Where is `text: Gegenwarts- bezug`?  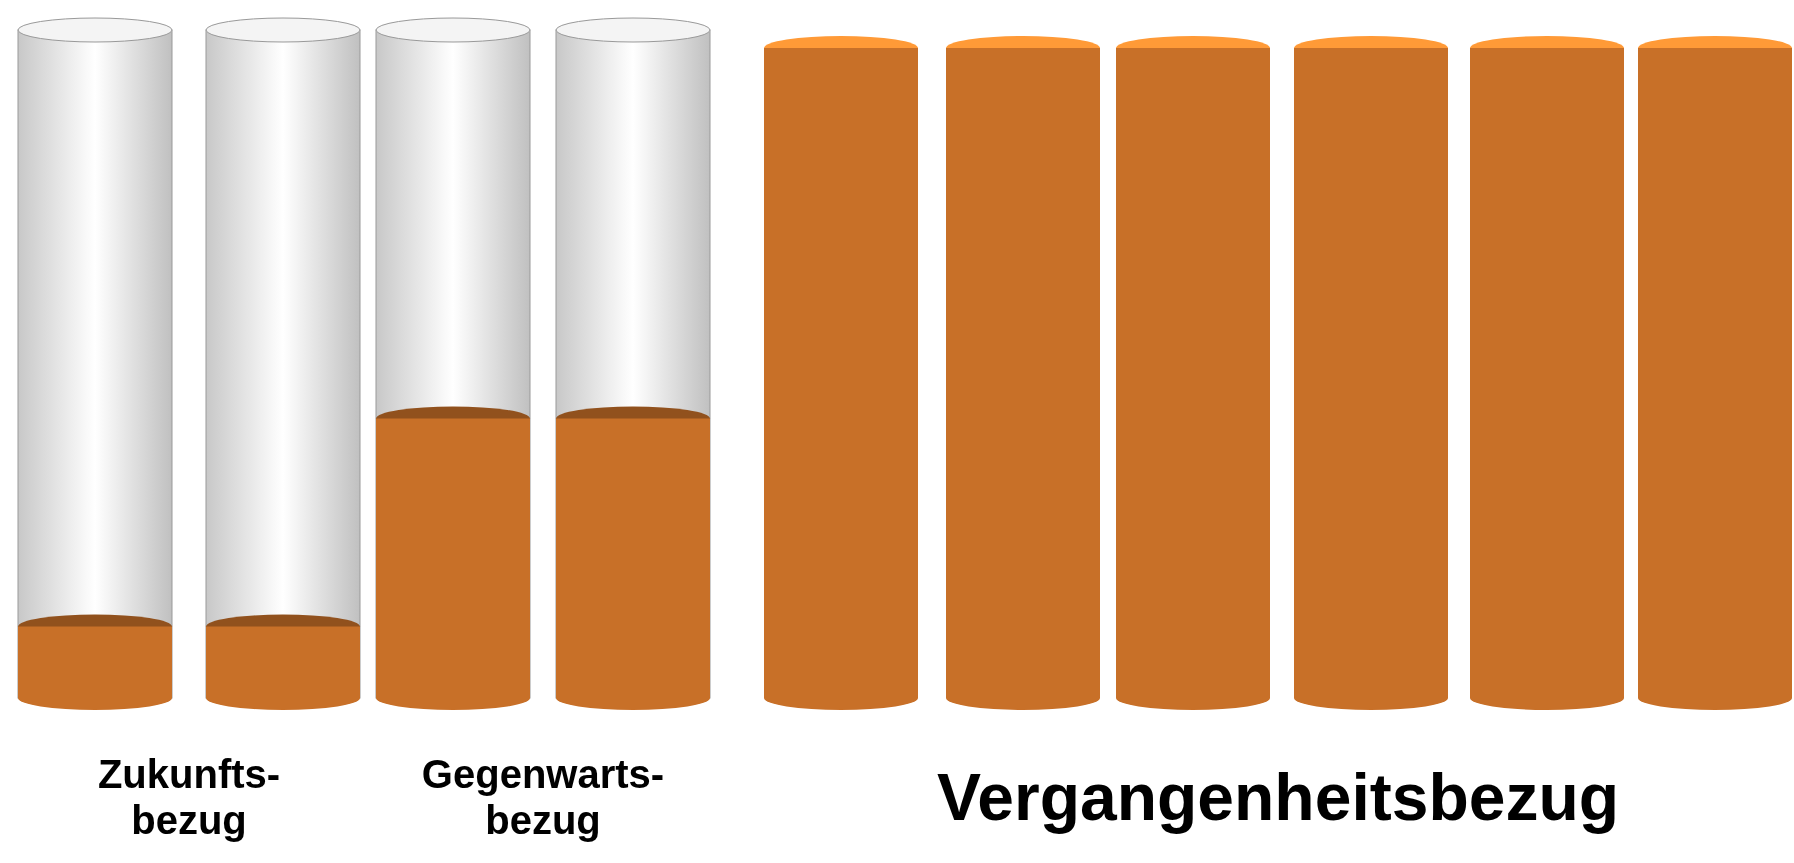 text: Gegenwarts- bezug is located at coordinates (543, 797).